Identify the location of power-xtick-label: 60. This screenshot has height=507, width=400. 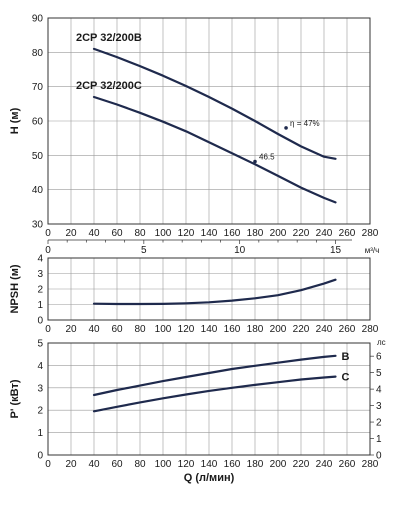
(117, 464).